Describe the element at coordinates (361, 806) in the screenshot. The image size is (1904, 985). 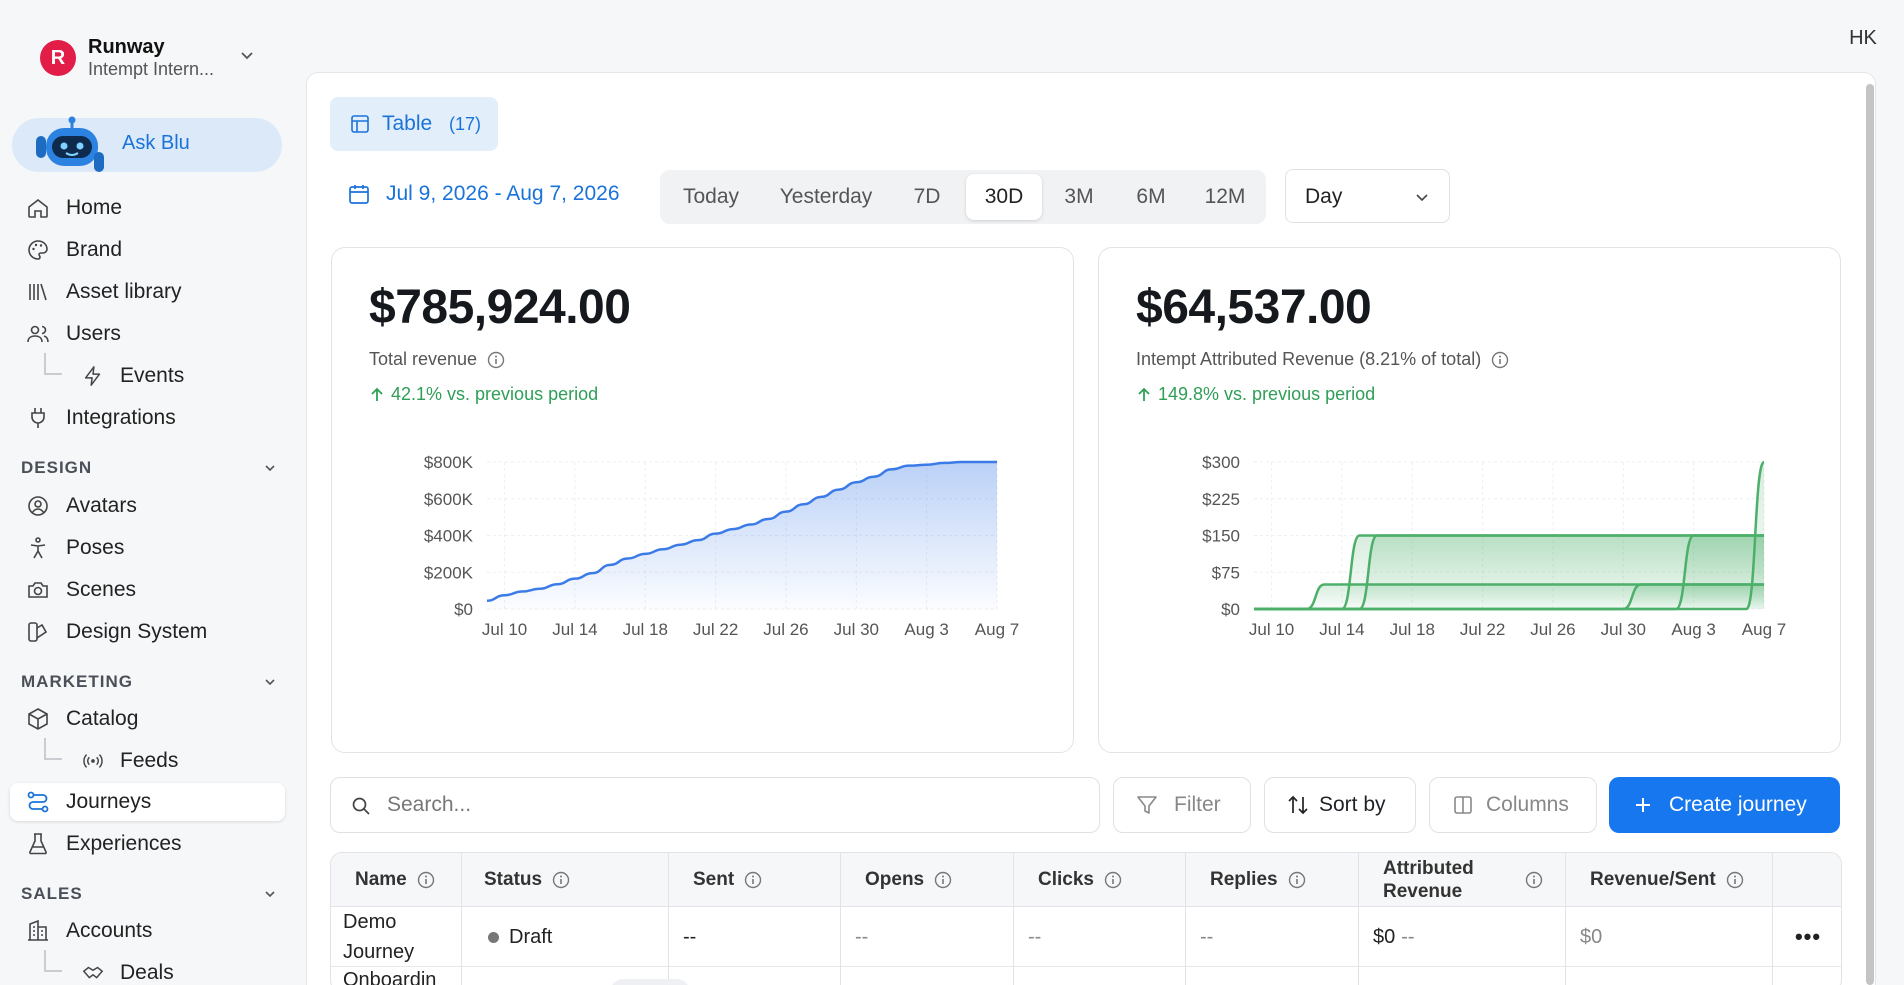
I see `search-icon` at that location.